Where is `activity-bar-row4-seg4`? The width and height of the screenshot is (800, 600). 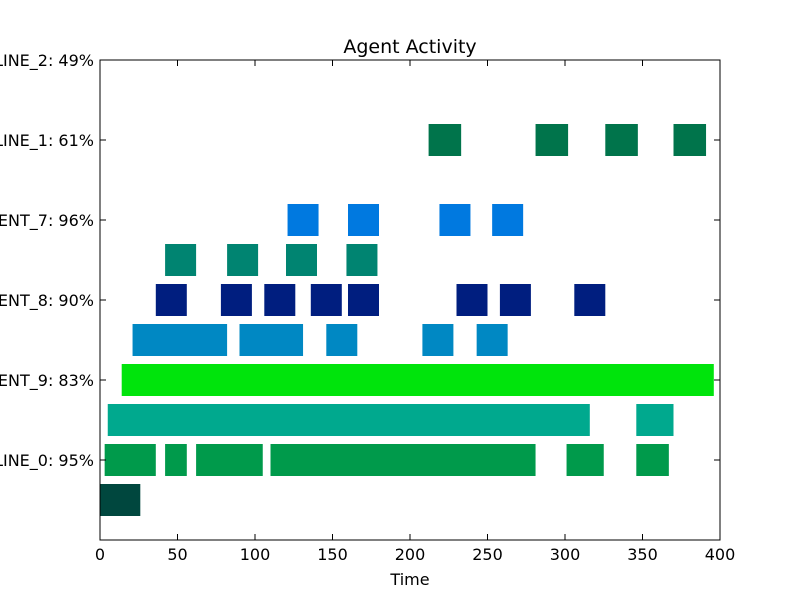 activity-bar-row4-seg4 is located at coordinates (492, 340).